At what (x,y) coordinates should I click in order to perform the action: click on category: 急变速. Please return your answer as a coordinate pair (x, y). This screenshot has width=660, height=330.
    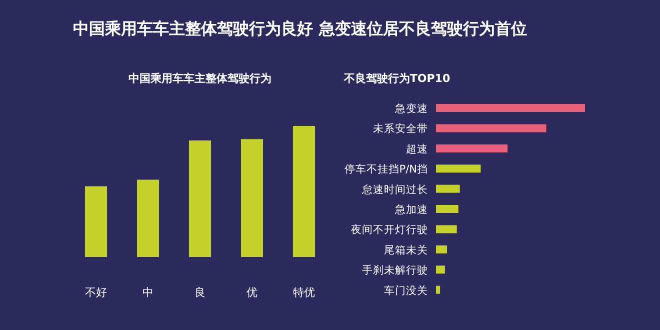
    Looking at the image, I should click on (411, 109).